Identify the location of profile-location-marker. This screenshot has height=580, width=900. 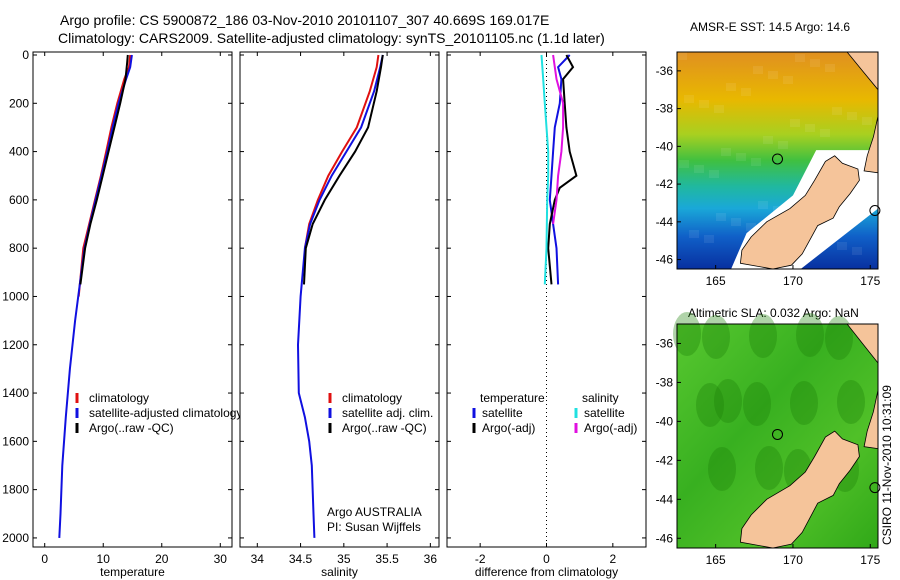
(777, 434).